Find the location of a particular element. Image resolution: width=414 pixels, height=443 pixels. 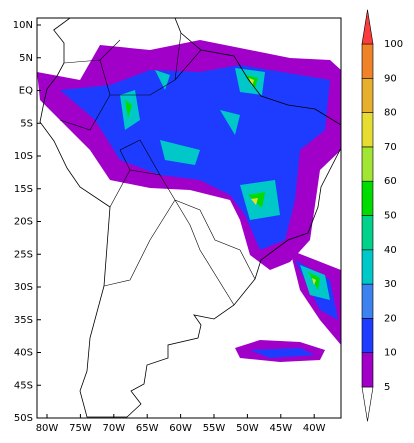

lat-label: 50S is located at coordinates (23, 418).